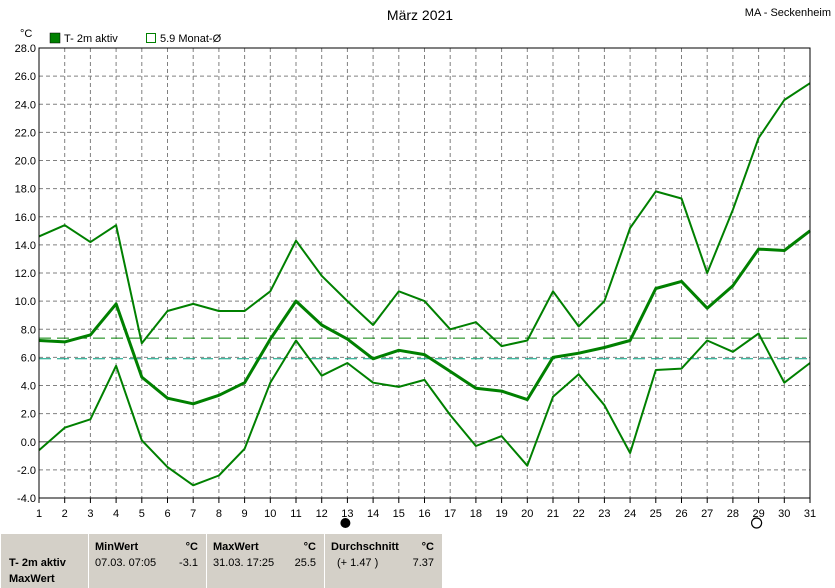  Describe the element at coordinates (91, 39) in the screenshot. I see `legend-label-current: T- 2m aktiv` at that location.